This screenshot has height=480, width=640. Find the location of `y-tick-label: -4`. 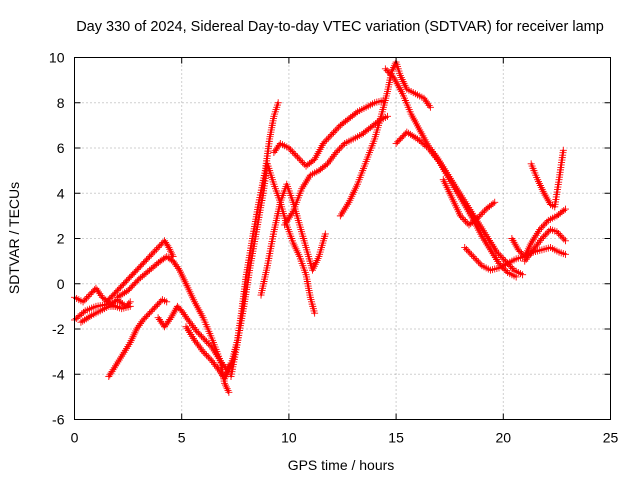

y-tick-label: -4 is located at coordinates (58, 374).